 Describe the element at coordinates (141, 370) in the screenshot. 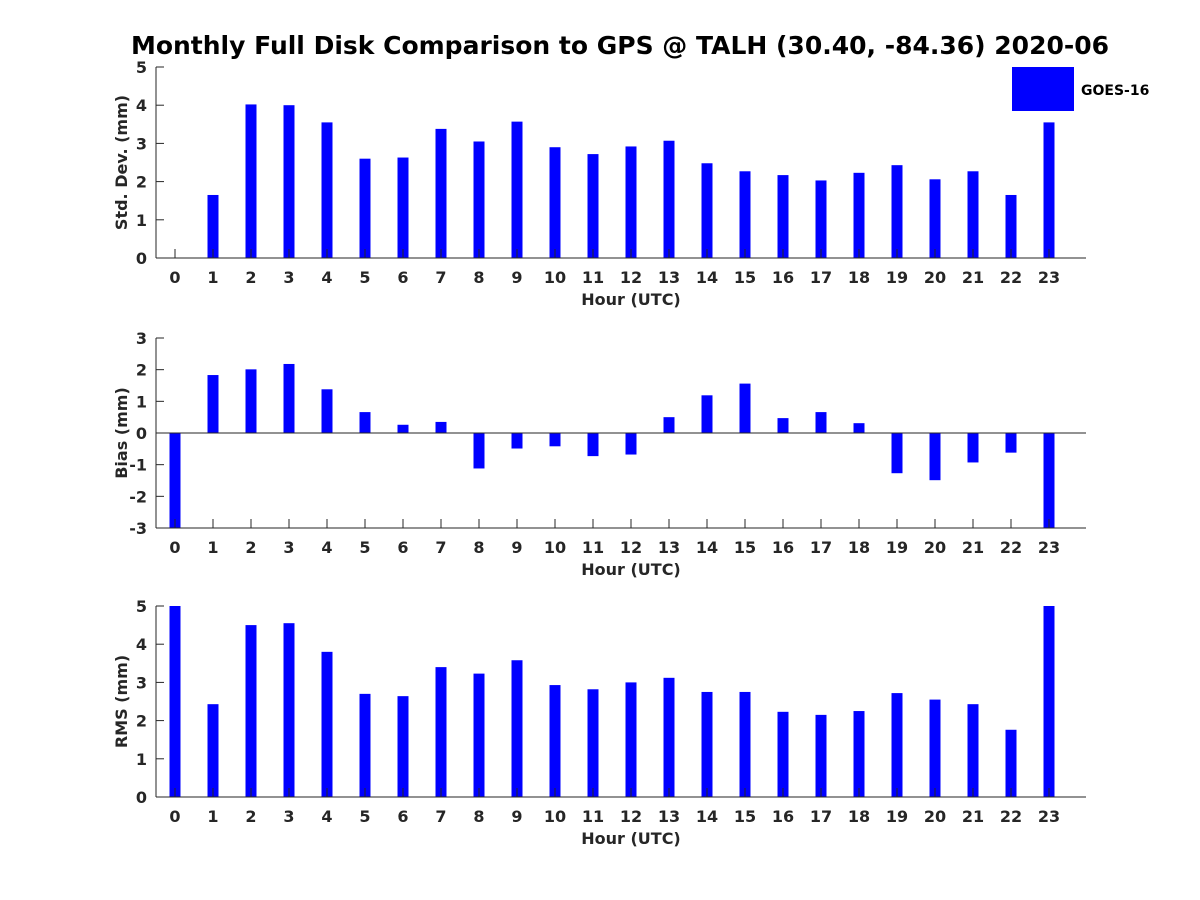

I see `bias-y-tick-label: 2` at that location.